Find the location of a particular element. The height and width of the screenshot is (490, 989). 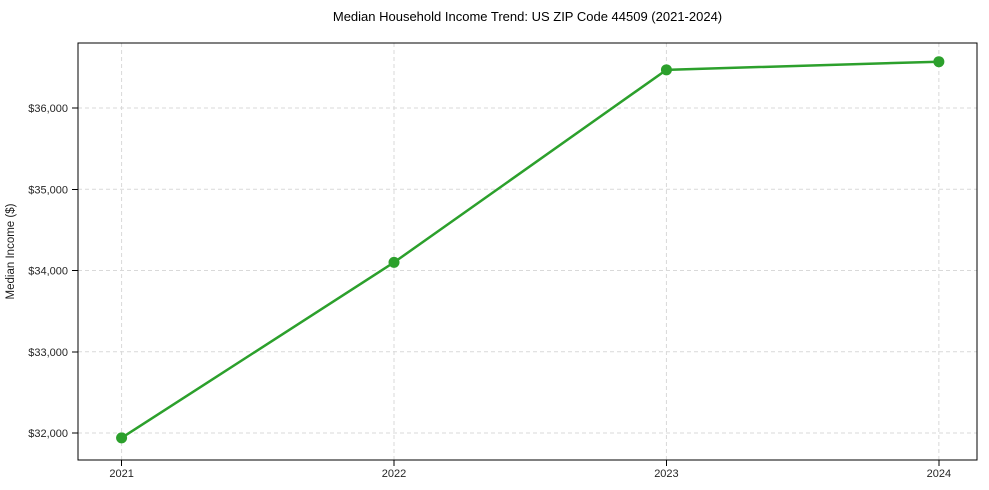

x-tick-label: 2022 is located at coordinates (394, 474).